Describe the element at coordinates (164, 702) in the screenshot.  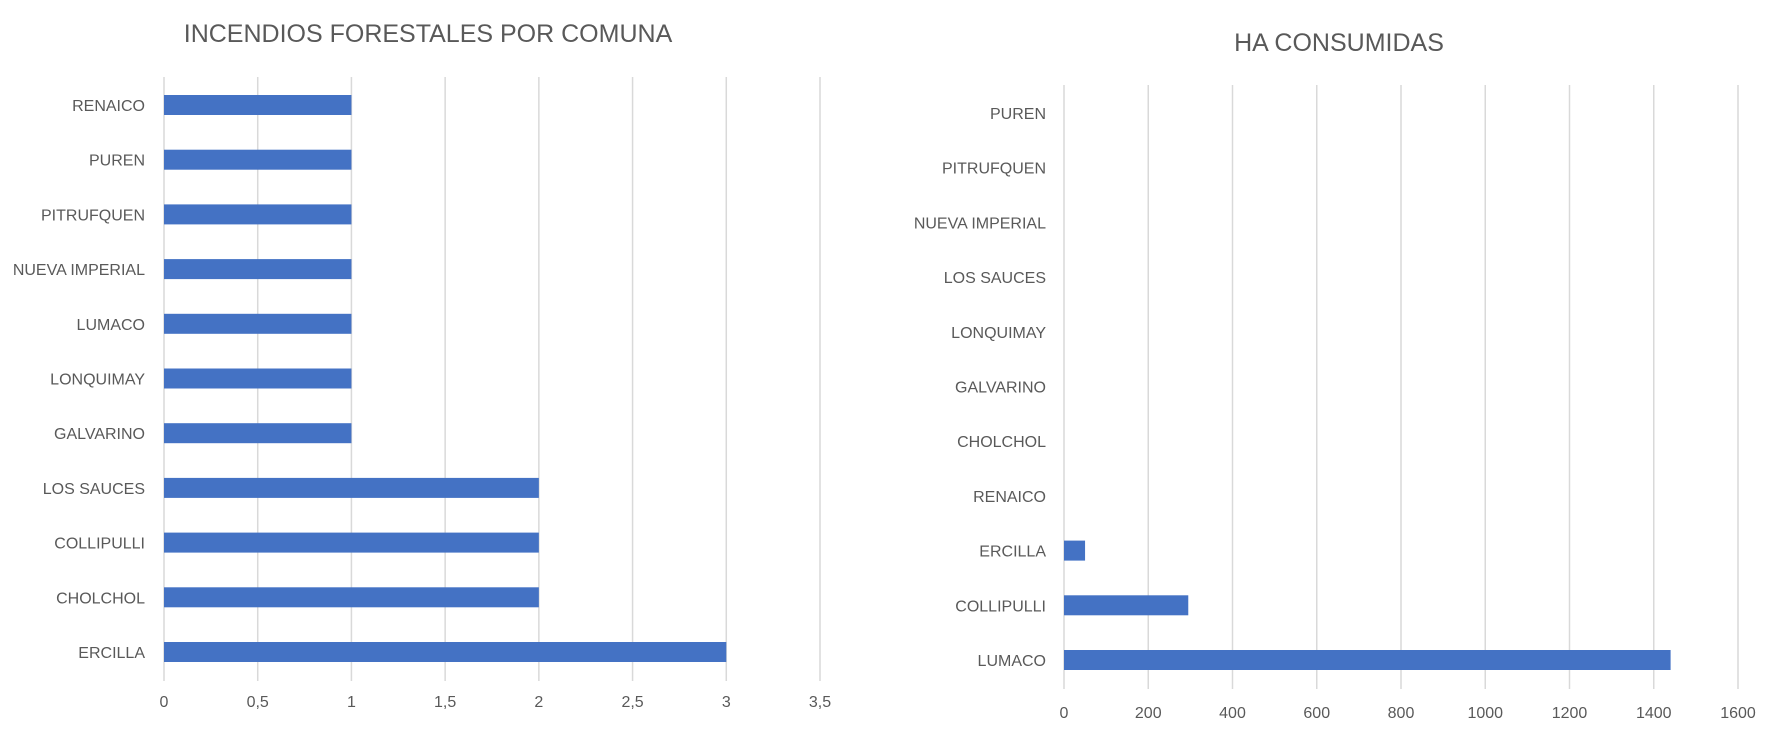
I see `incendios-x-tick-label: 0` at that location.